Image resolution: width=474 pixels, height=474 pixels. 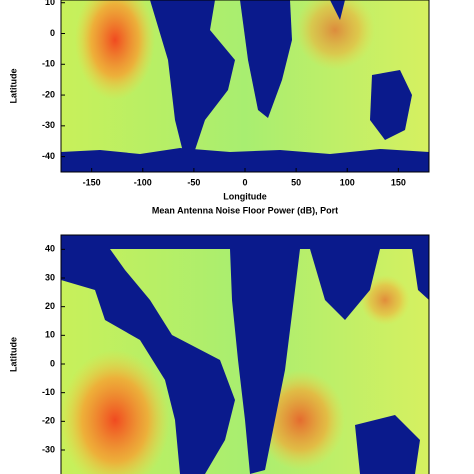 I want to click on x-tick-label: 150, so click(x=398, y=182).